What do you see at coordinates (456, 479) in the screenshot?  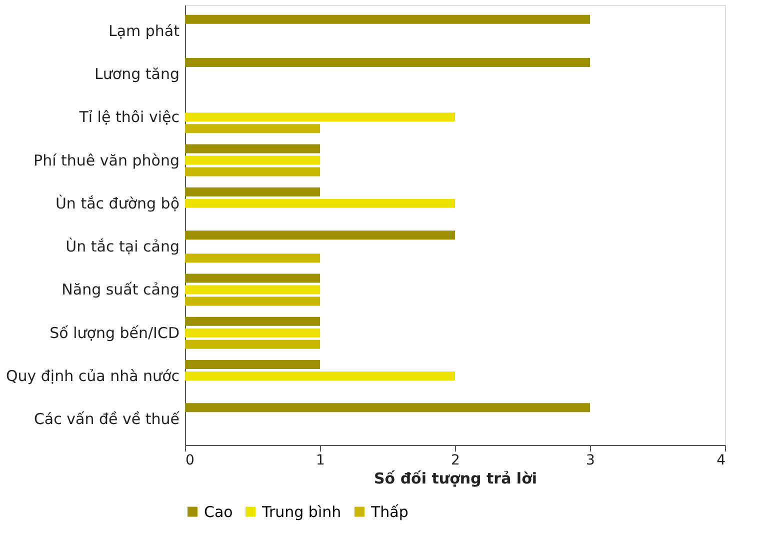 I see `x-axis-title: Số đối tượng trả lời` at bounding box center [456, 479].